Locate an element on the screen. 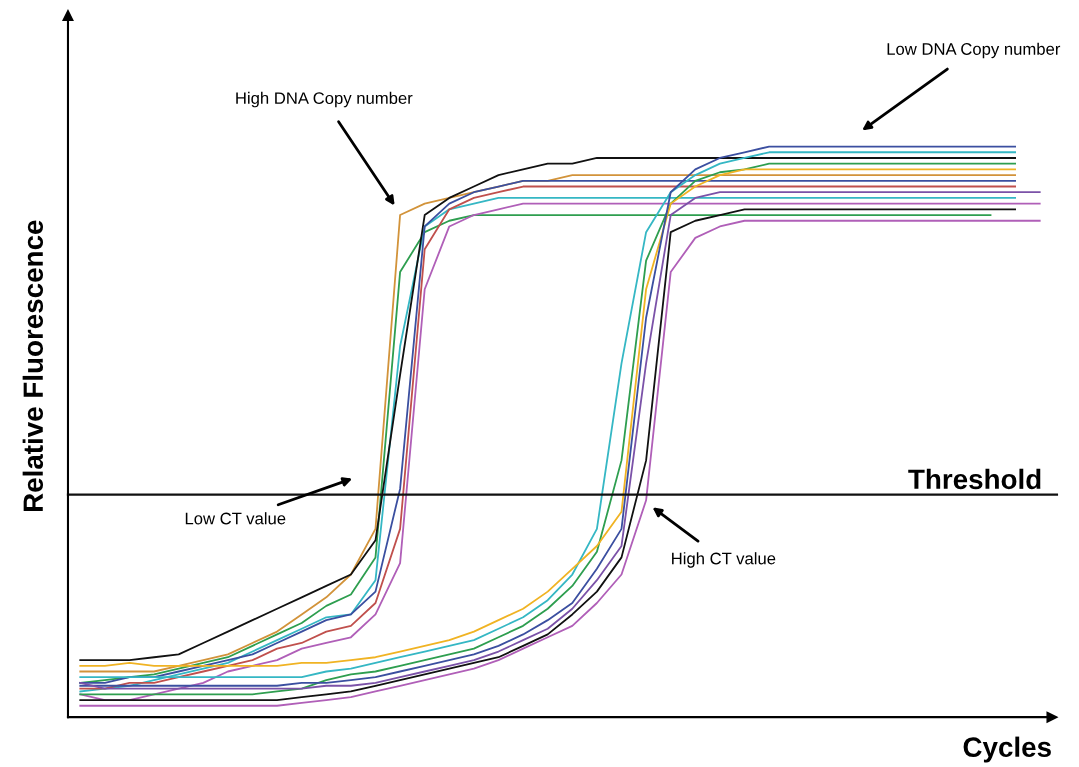 The width and height of the screenshot is (1079, 767). annotation: Low CT value is located at coordinates (235, 518).